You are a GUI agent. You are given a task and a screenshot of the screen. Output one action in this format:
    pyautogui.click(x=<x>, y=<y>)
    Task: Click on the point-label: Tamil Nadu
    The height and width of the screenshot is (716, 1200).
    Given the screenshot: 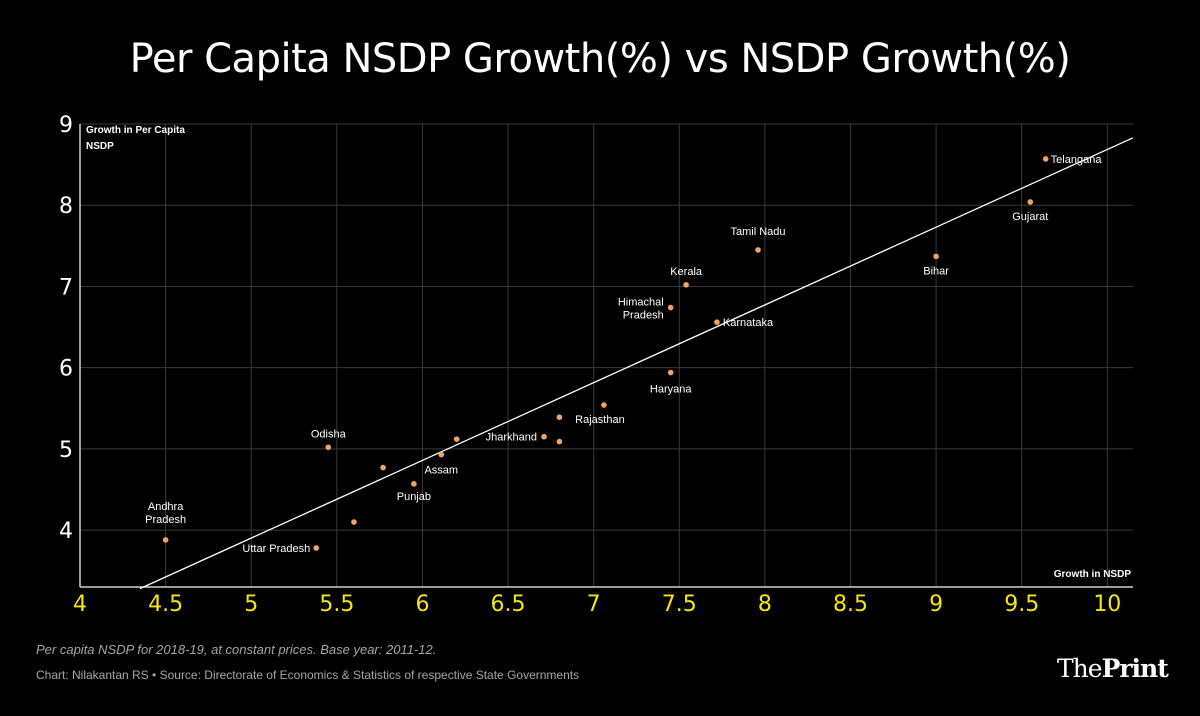 What is the action you would take?
    pyautogui.click(x=758, y=232)
    